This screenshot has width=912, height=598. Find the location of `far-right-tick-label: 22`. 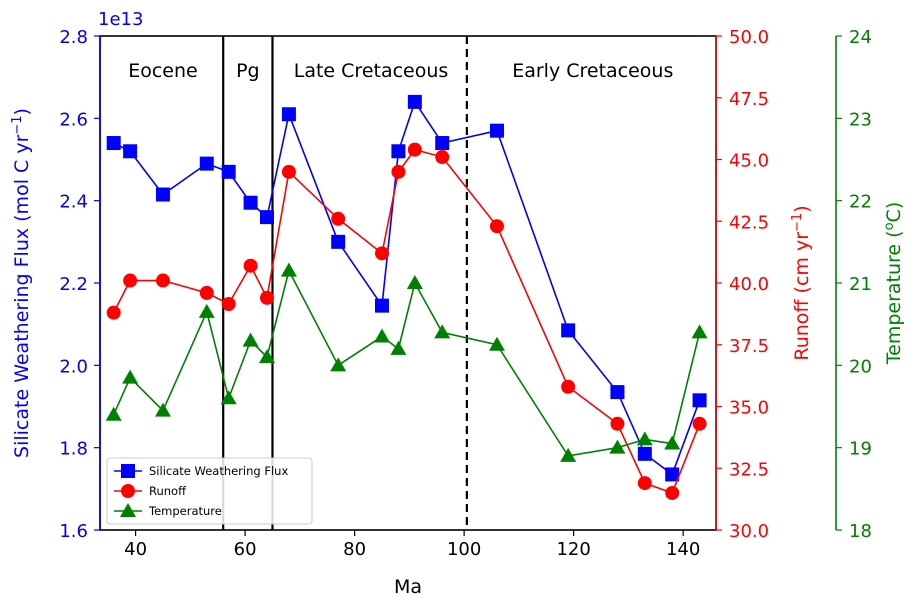

far-right-tick-label: 22 is located at coordinates (860, 202).